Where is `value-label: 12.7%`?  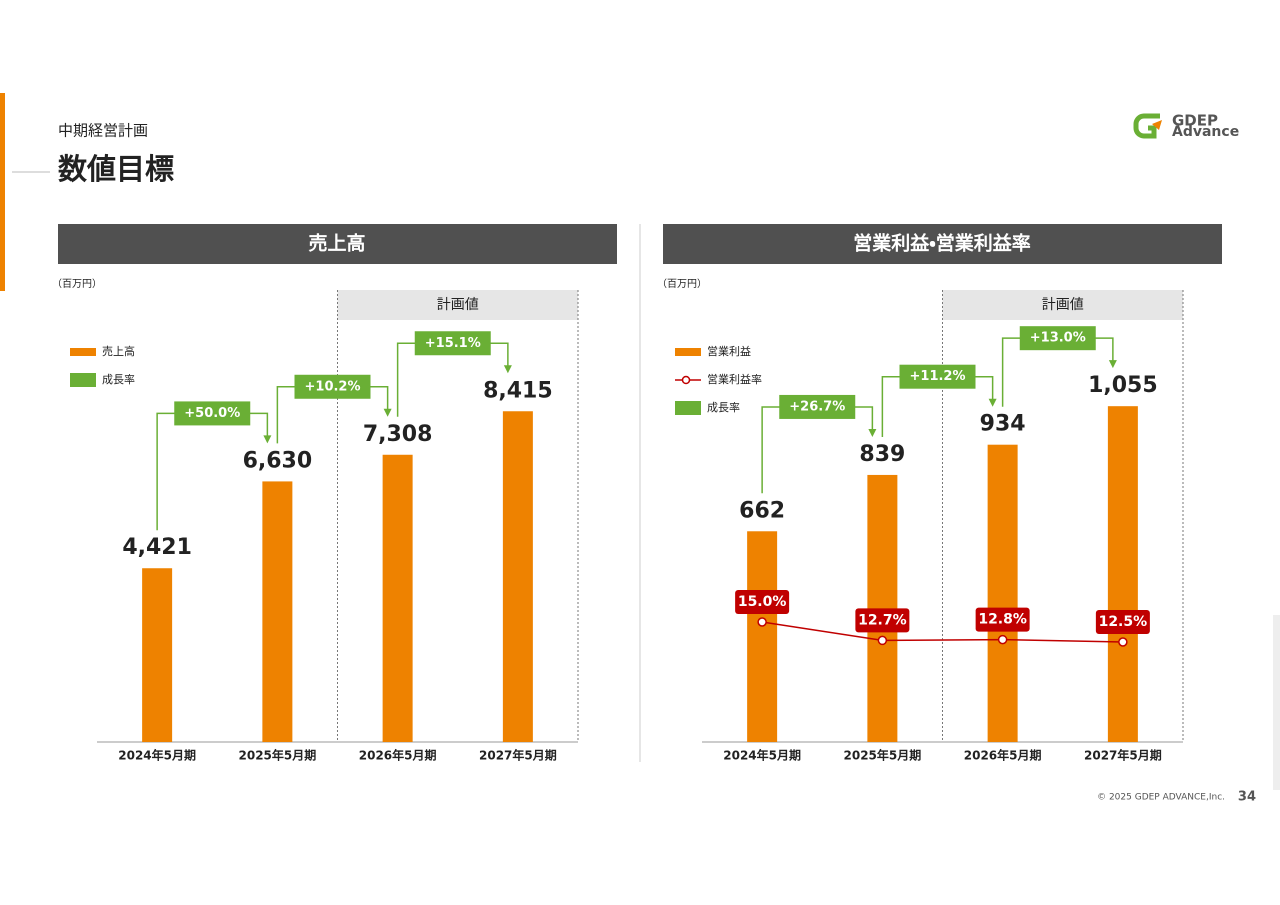 value-label: 12.7% is located at coordinates (882, 620).